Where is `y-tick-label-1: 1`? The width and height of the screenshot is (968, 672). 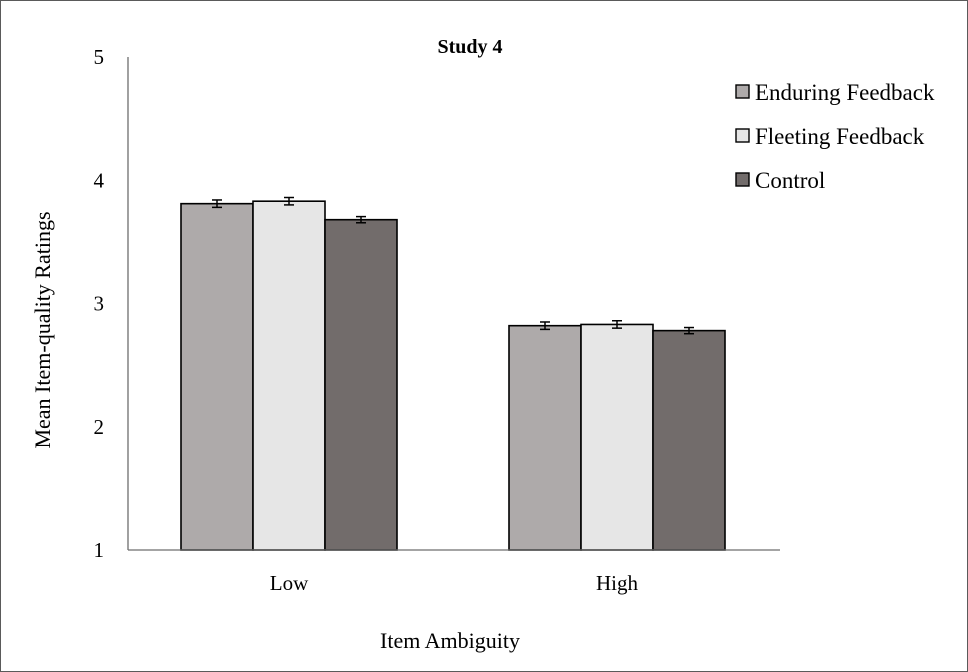
y-tick-label-1: 1 is located at coordinates (99, 550).